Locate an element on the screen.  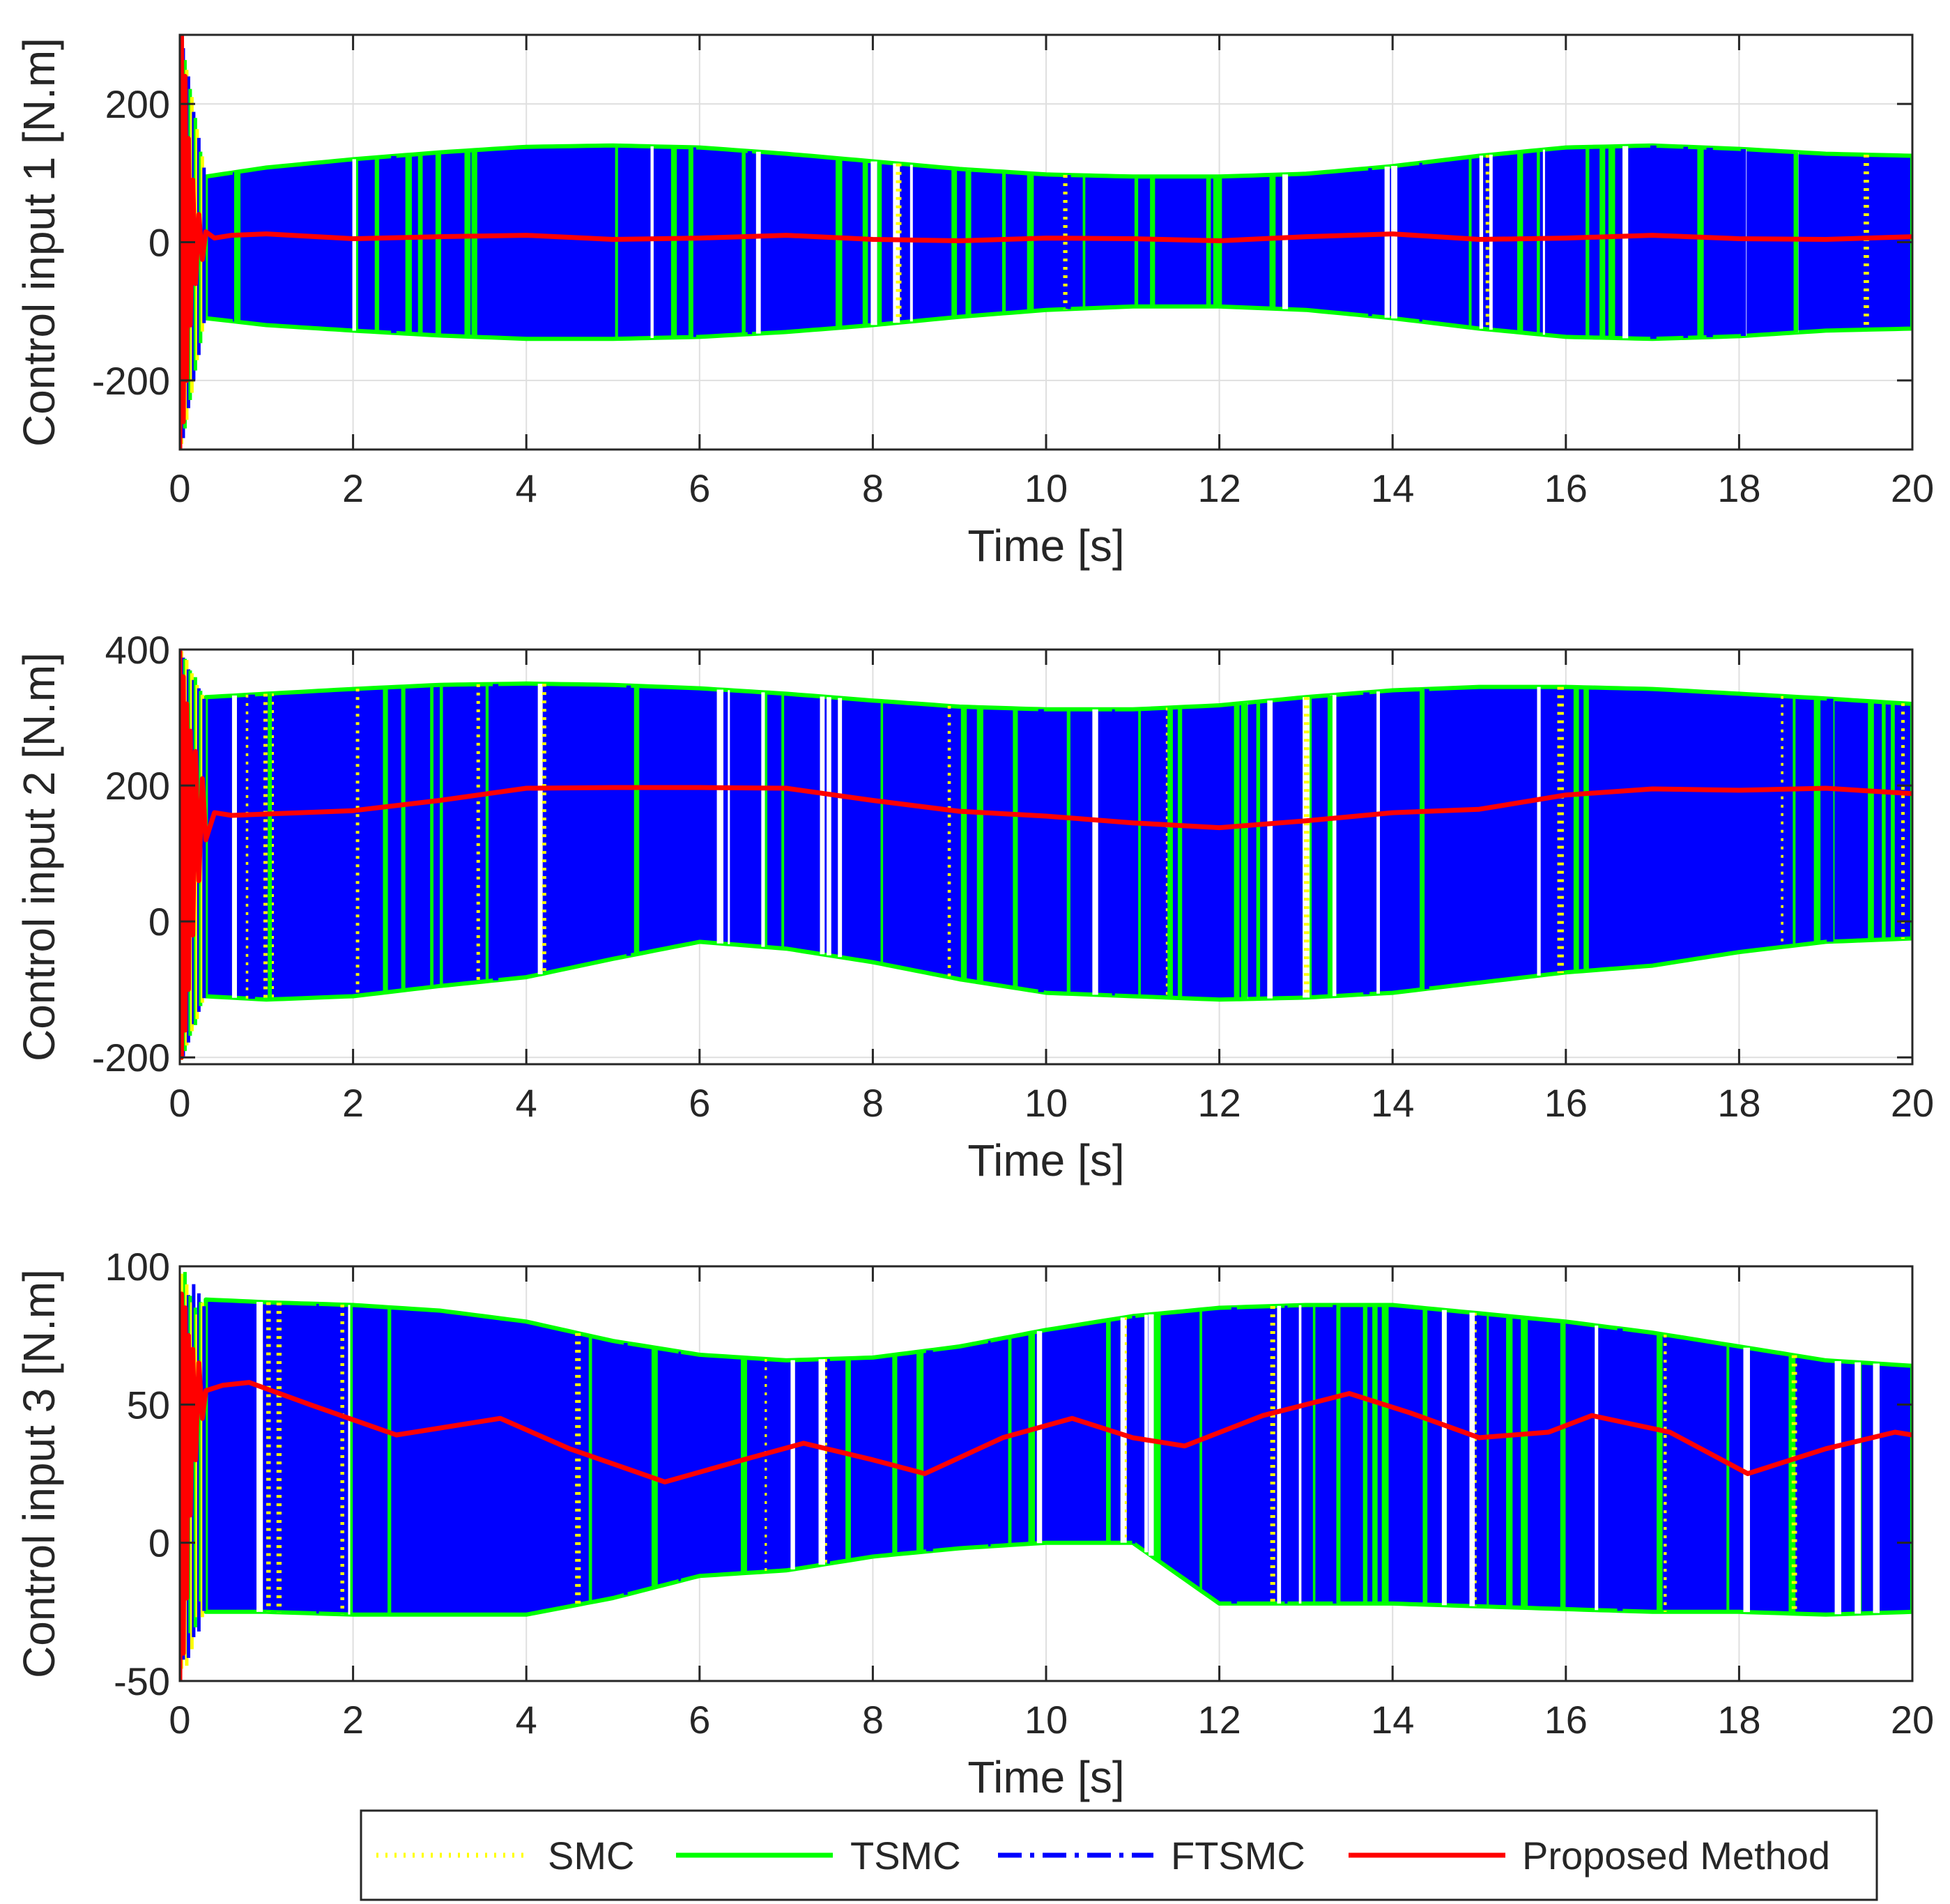
y-tick-label: 100 is located at coordinates (137, 1267).